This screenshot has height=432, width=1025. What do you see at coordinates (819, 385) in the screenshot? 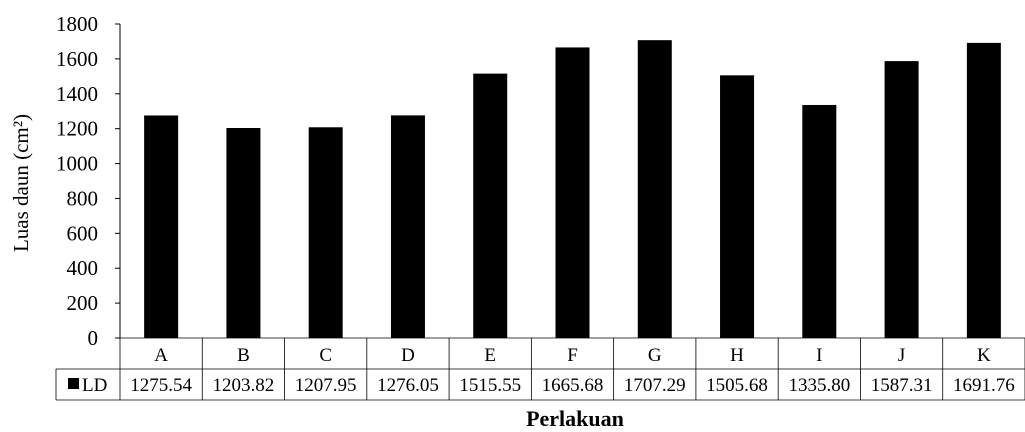
I see `data-label: 1335.80` at bounding box center [819, 385].